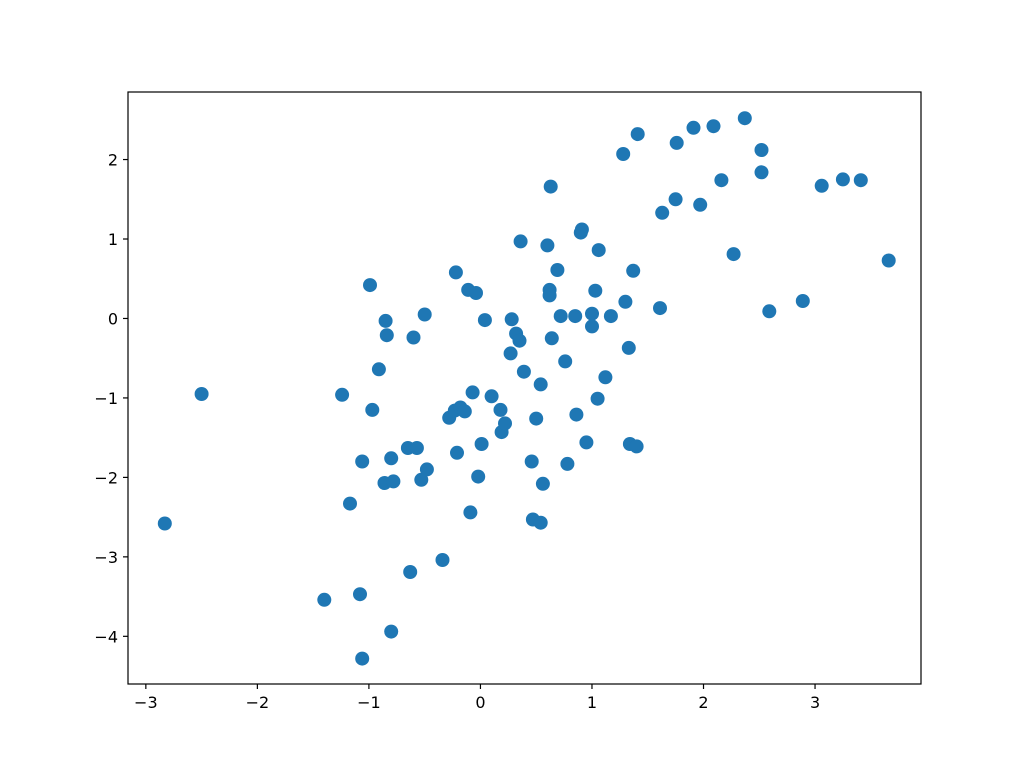  Describe the element at coordinates (113, 160) in the screenshot. I see `y-tick-label: 2` at that location.